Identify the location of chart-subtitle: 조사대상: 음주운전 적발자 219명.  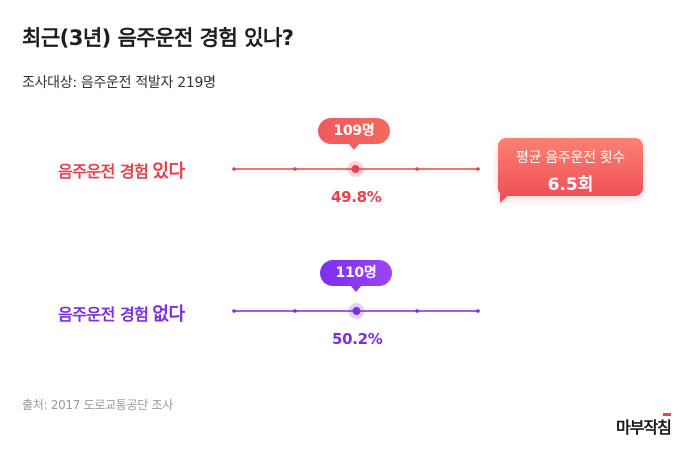
(119, 83).